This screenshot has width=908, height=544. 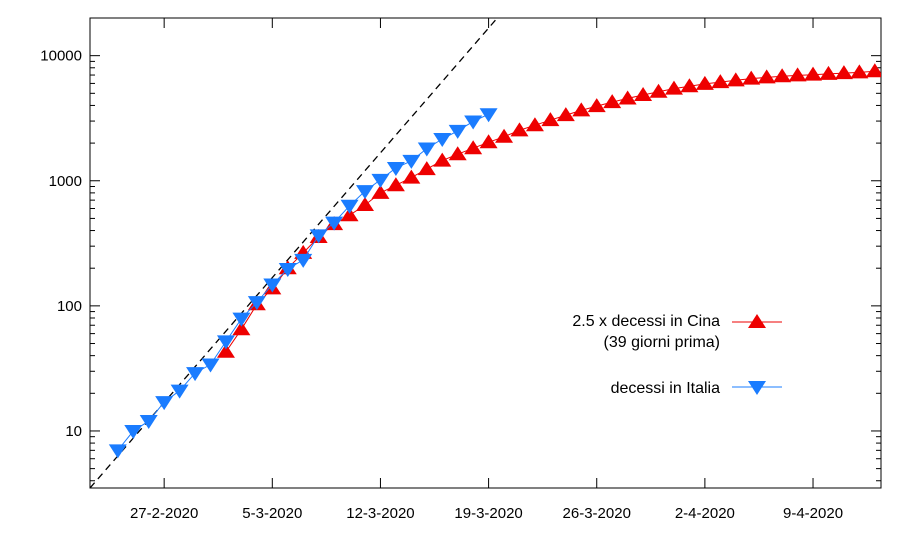 What do you see at coordinates (662, 342) in the screenshot?
I see `legend-label-china-line2: (39 giorni prima)` at bounding box center [662, 342].